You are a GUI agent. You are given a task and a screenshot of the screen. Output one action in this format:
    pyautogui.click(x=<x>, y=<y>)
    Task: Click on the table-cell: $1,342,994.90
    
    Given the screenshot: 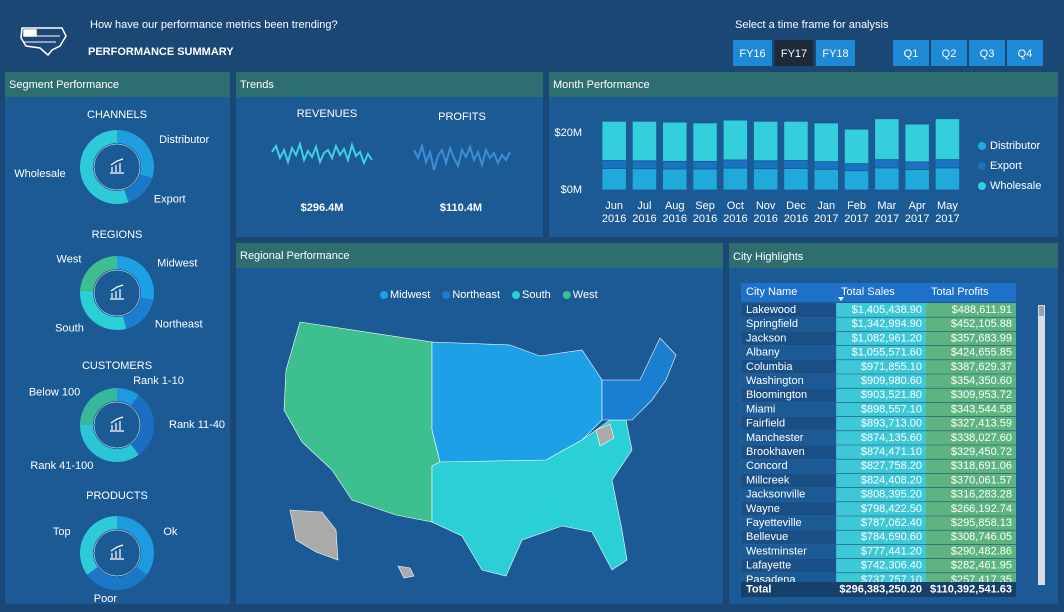 What is the action you would take?
    pyautogui.click(x=887, y=324)
    